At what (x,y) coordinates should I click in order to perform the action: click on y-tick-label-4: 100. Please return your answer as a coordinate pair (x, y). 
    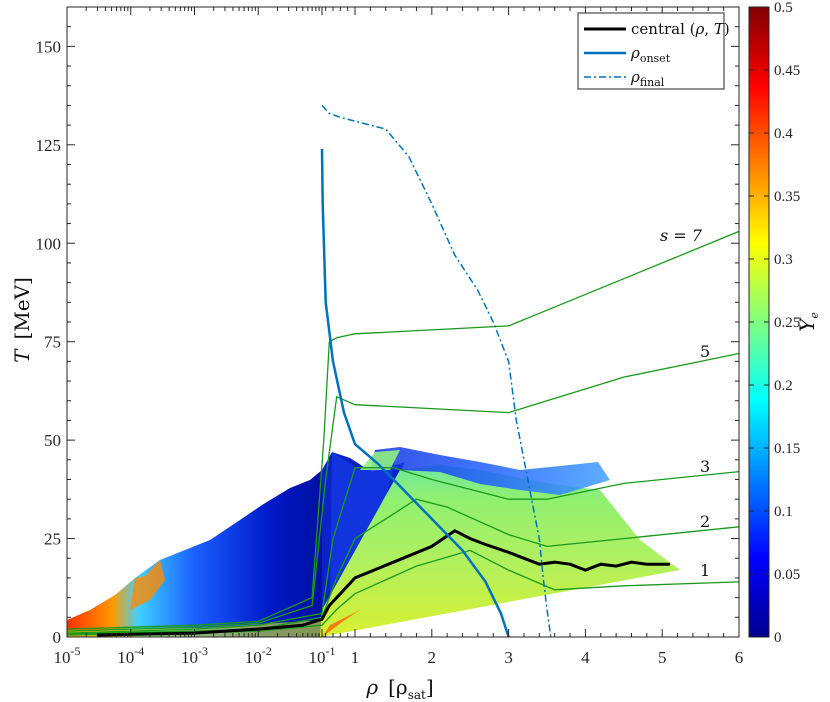
    Looking at the image, I should click on (49, 243).